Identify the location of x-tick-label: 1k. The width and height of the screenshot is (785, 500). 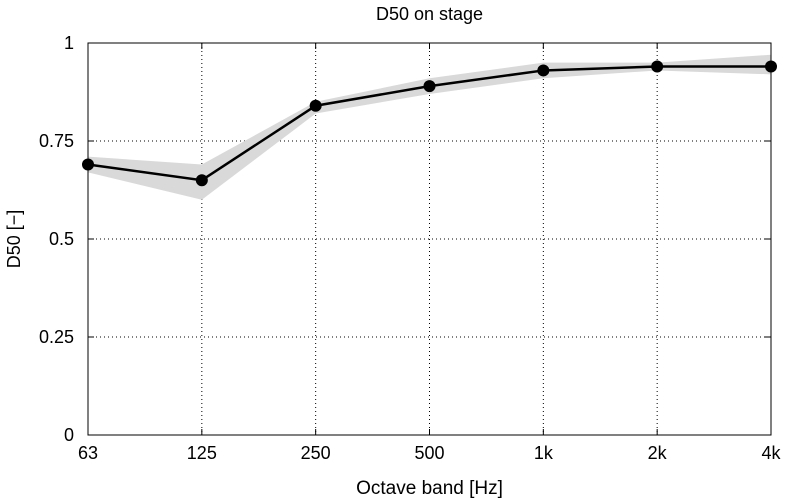
(544, 453).